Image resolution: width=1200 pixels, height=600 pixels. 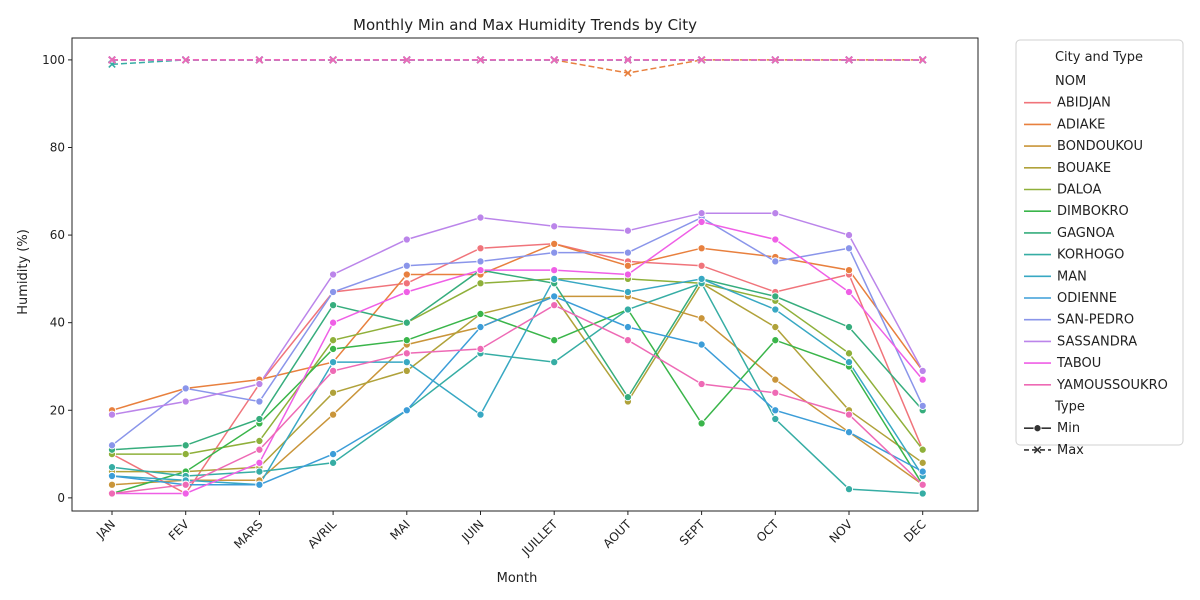 What do you see at coordinates (1112, 385) in the screenshot?
I see `legend-entry-label: YAMOUSSOUKRO` at bounding box center [1112, 385].